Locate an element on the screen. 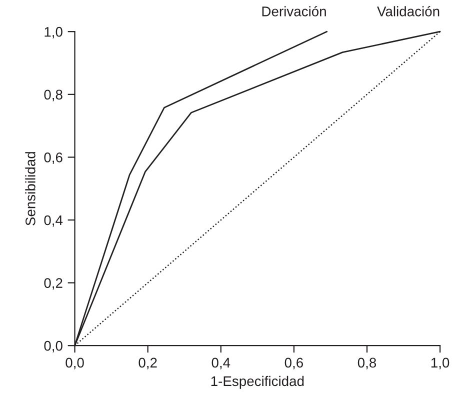 Image resolution: width=456 pixels, height=400 pixels. y-tick-label: 0,4 is located at coordinates (53, 221).